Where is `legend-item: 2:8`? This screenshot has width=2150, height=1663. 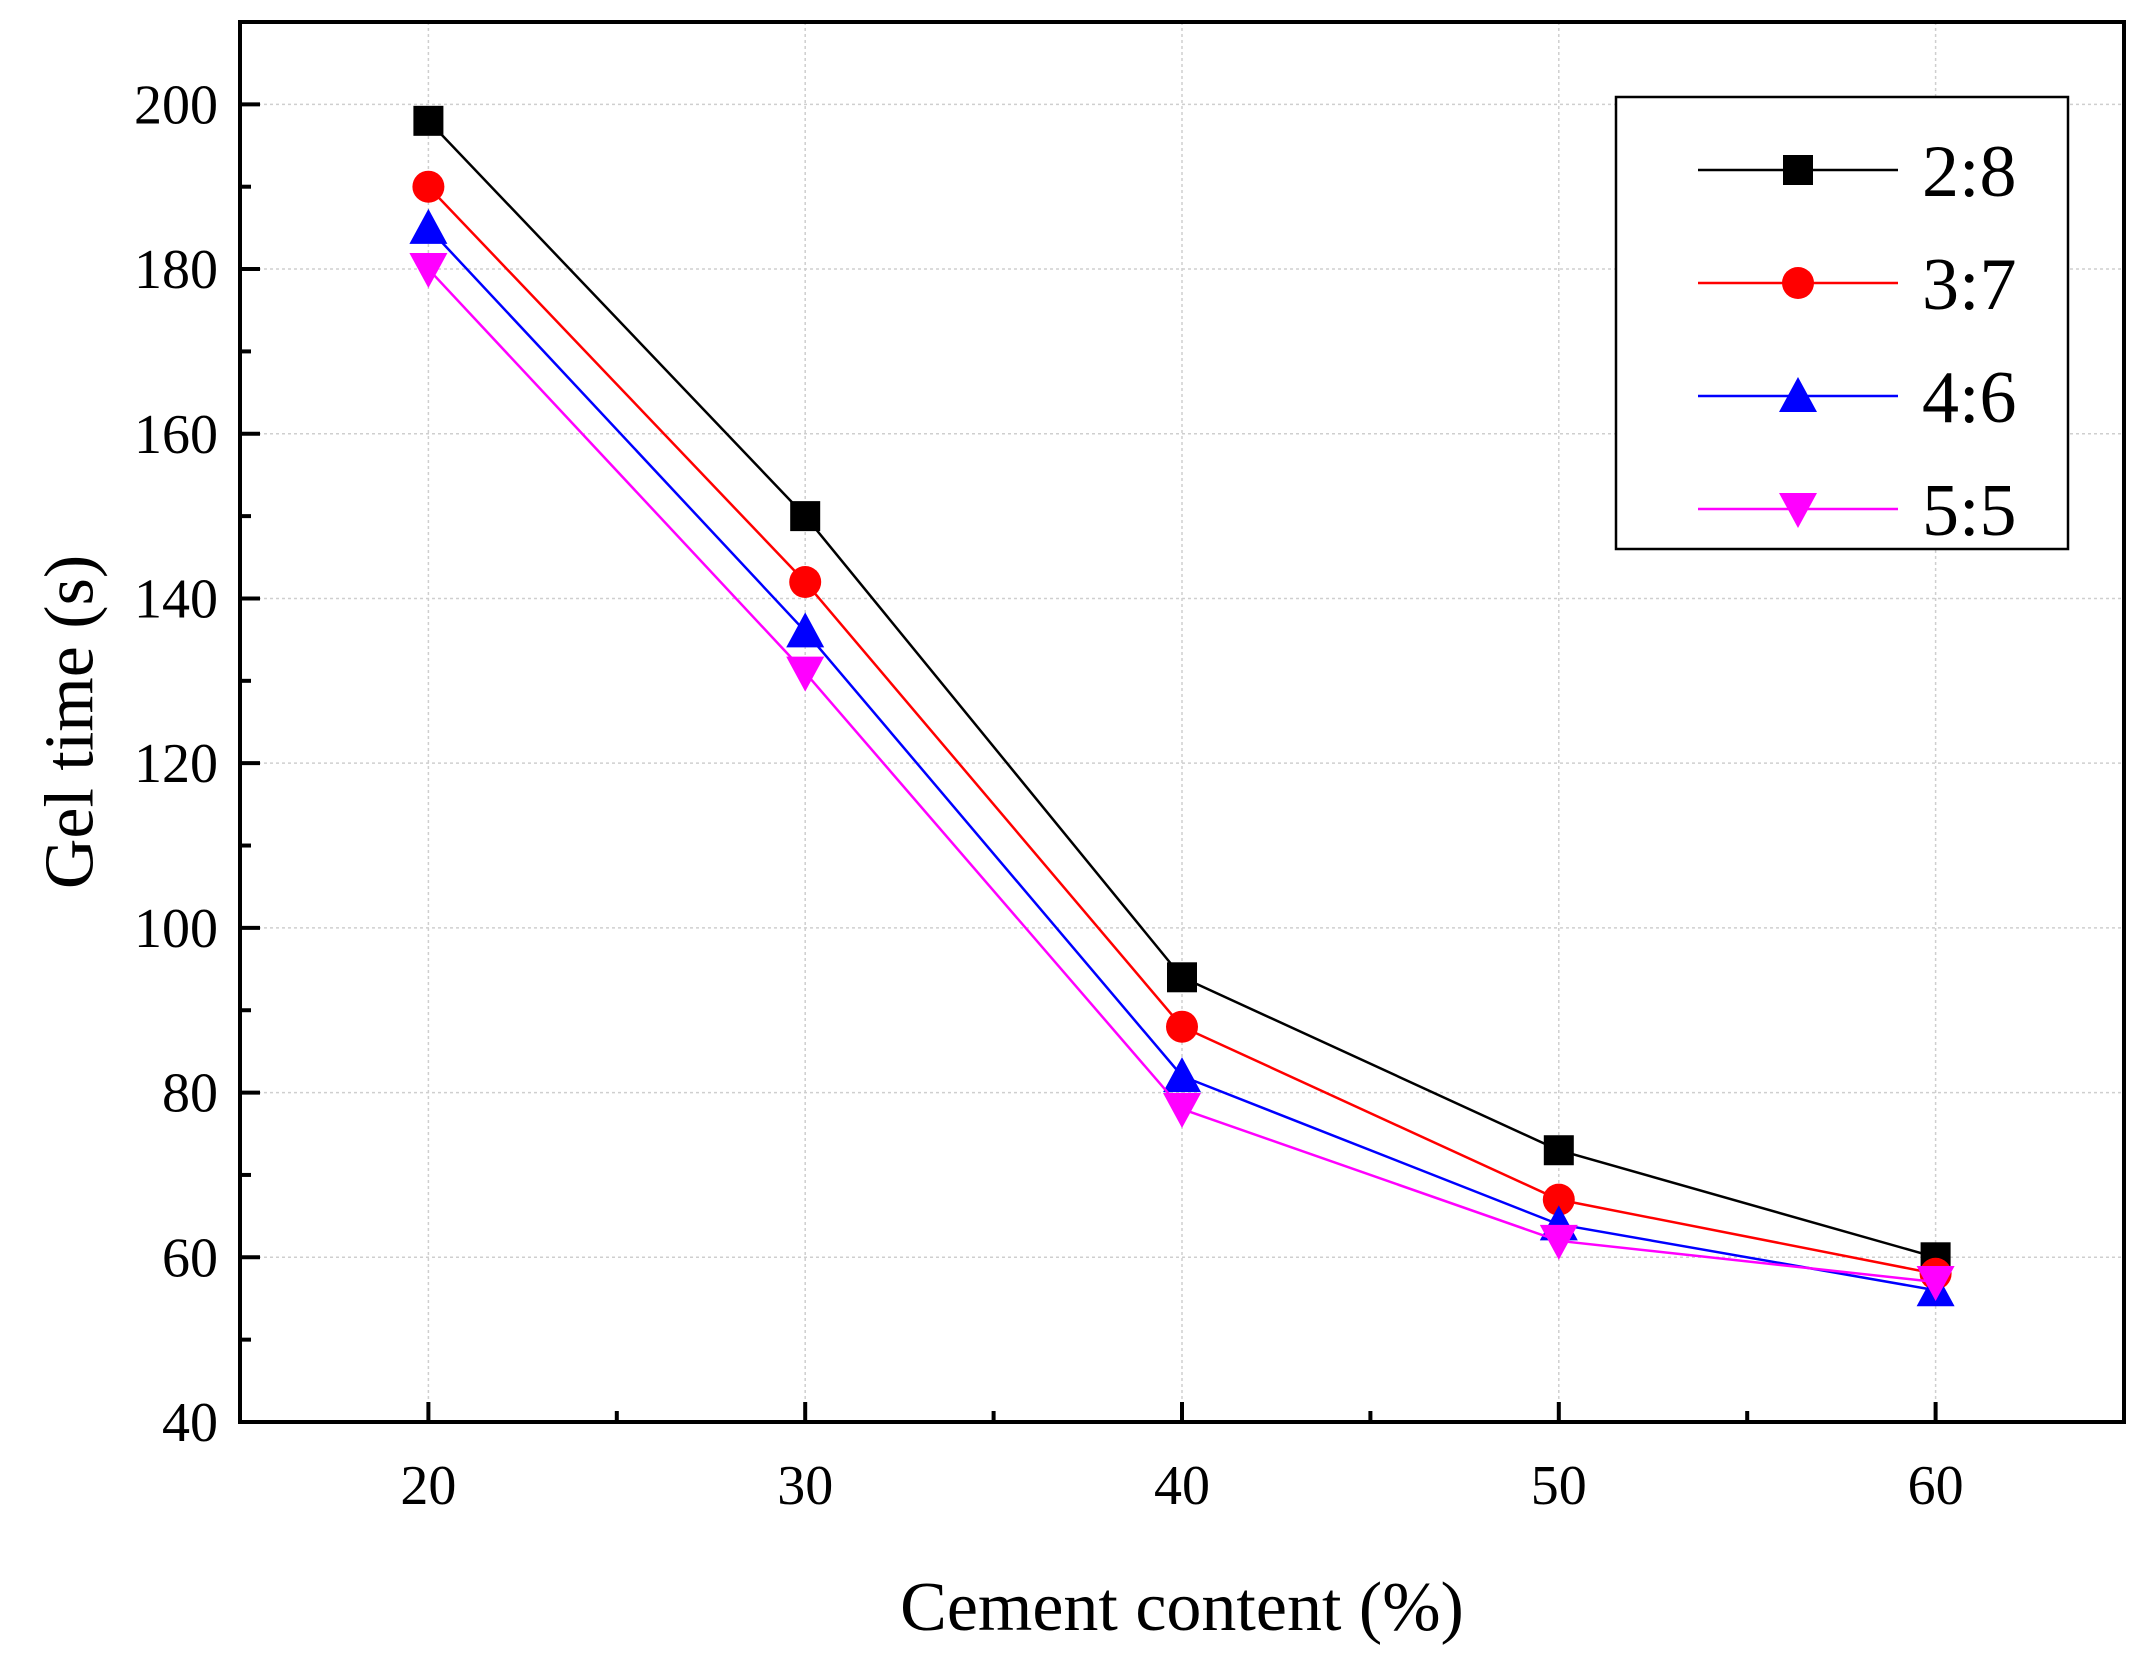 legend-item: 2:8 is located at coordinates (1857, 172).